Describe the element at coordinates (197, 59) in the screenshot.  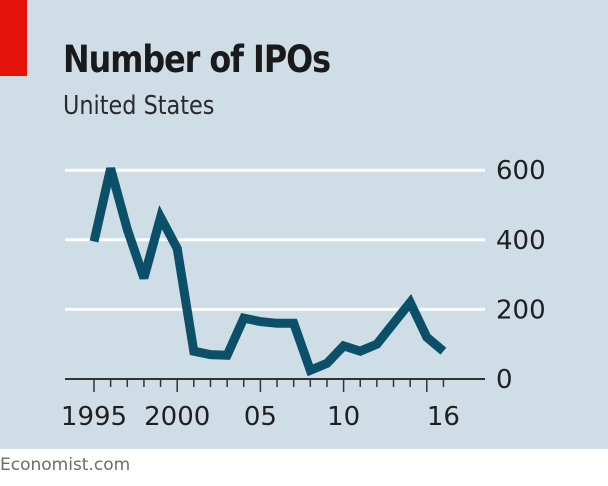
I see `chart-title: Number of IPOs` at that location.